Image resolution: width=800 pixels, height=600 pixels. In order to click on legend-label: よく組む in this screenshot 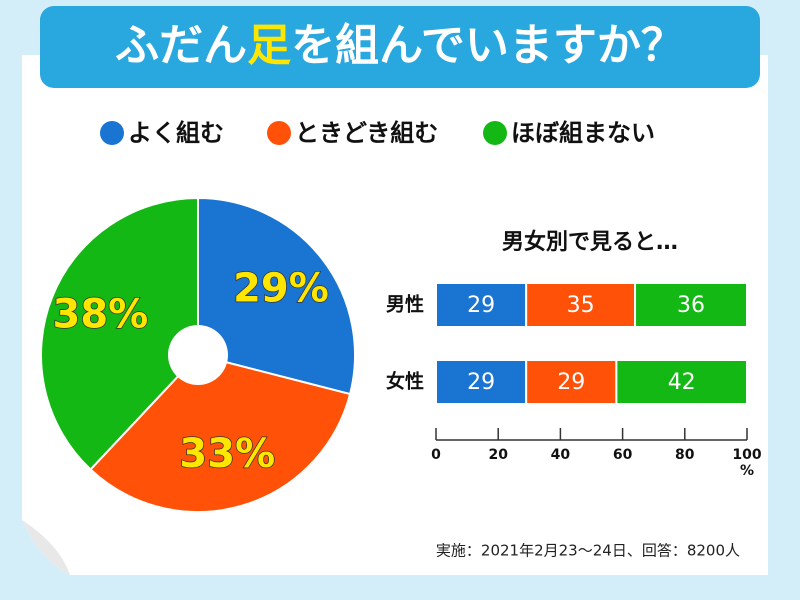, I will do `click(176, 133)`.